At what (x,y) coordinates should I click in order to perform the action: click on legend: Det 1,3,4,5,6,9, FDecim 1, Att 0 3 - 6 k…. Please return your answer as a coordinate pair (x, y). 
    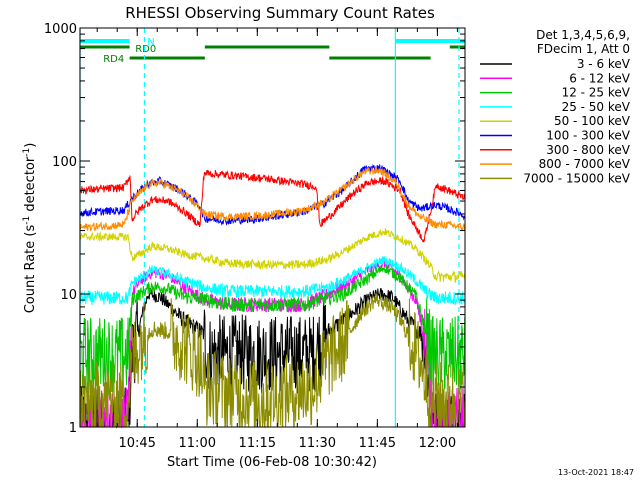
    Looking at the image, I should click on (555, 106).